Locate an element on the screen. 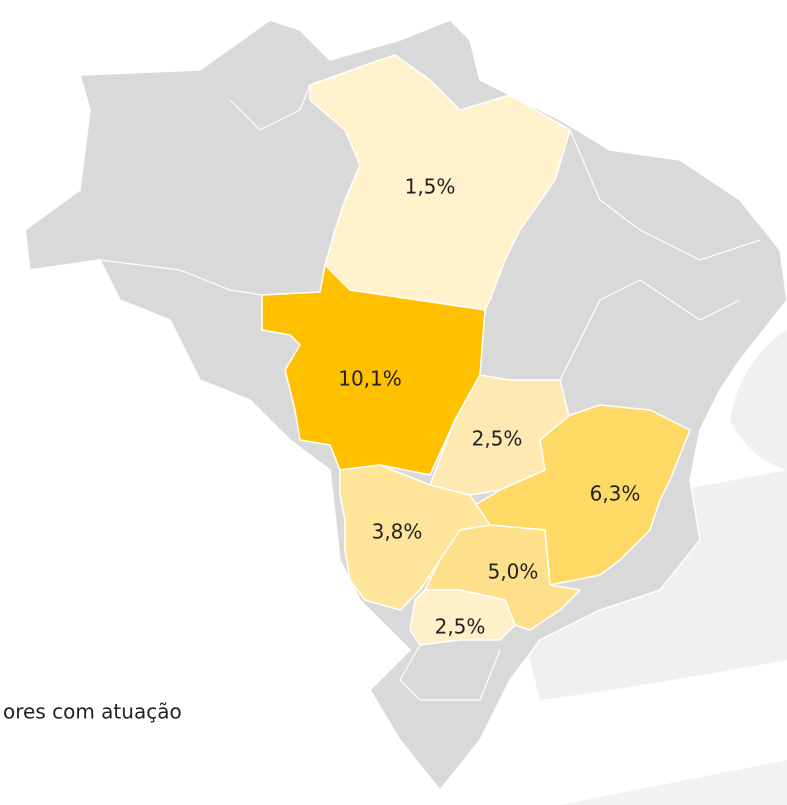 The height and width of the screenshot is (805, 787). region-label: 6,3% is located at coordinates (615, 494).